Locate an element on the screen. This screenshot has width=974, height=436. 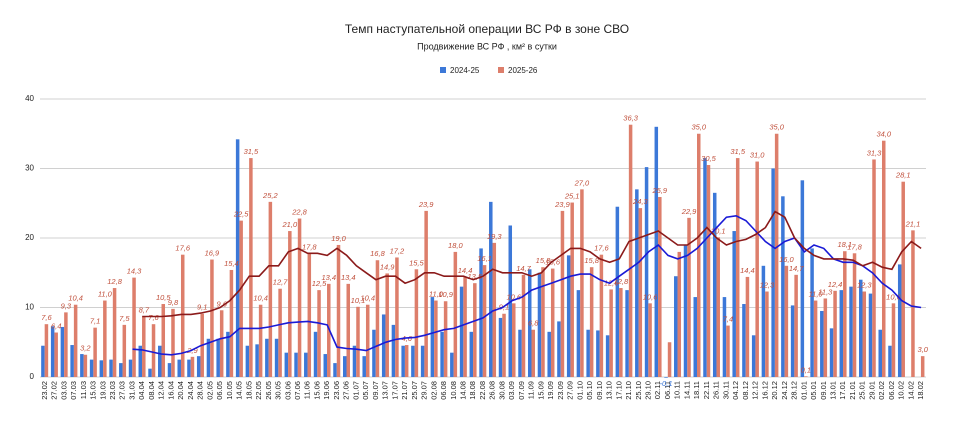
x-tick-label: 06.02 is located at coordinates (891, 390).